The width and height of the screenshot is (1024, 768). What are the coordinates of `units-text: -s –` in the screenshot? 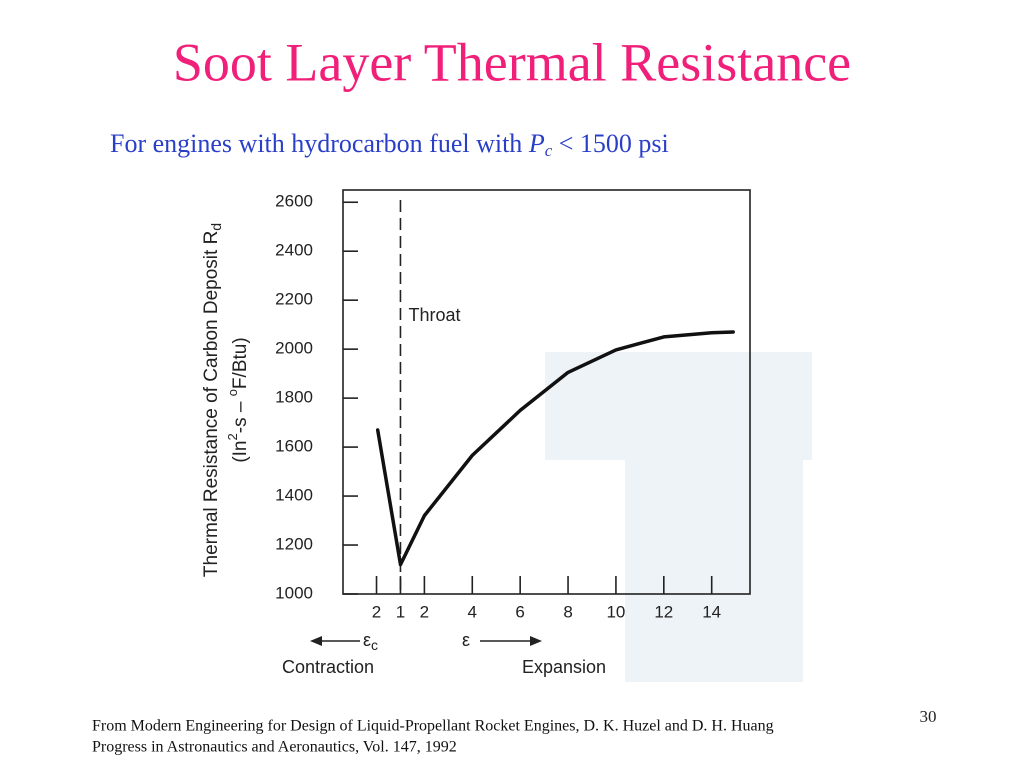 It's located at (240, 414).